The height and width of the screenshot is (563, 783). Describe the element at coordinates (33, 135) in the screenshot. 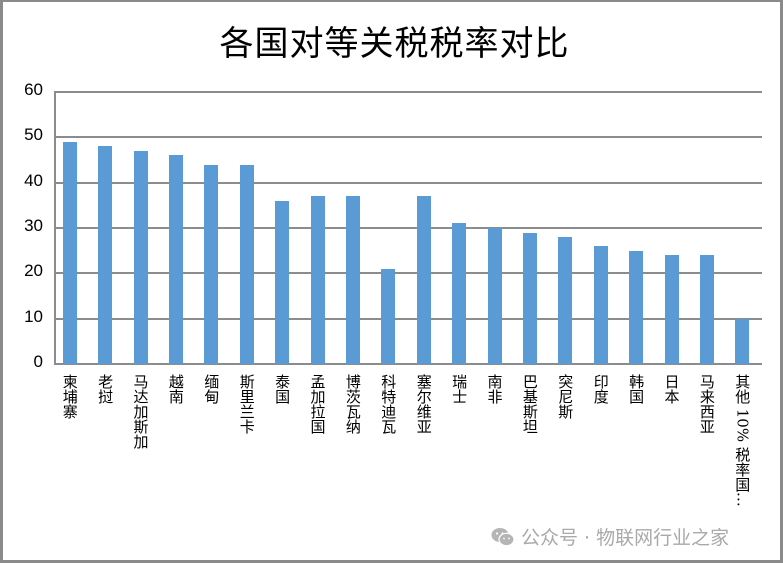

I see `y-tick-label: 50` at that location.